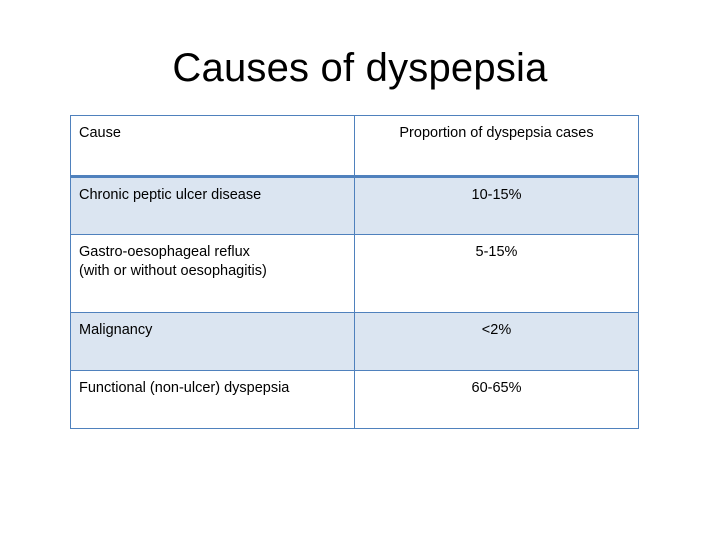 The width and height of the screenshot is (720, 540). I want to click on proportion-value: 60-65%, so click(496, 388).